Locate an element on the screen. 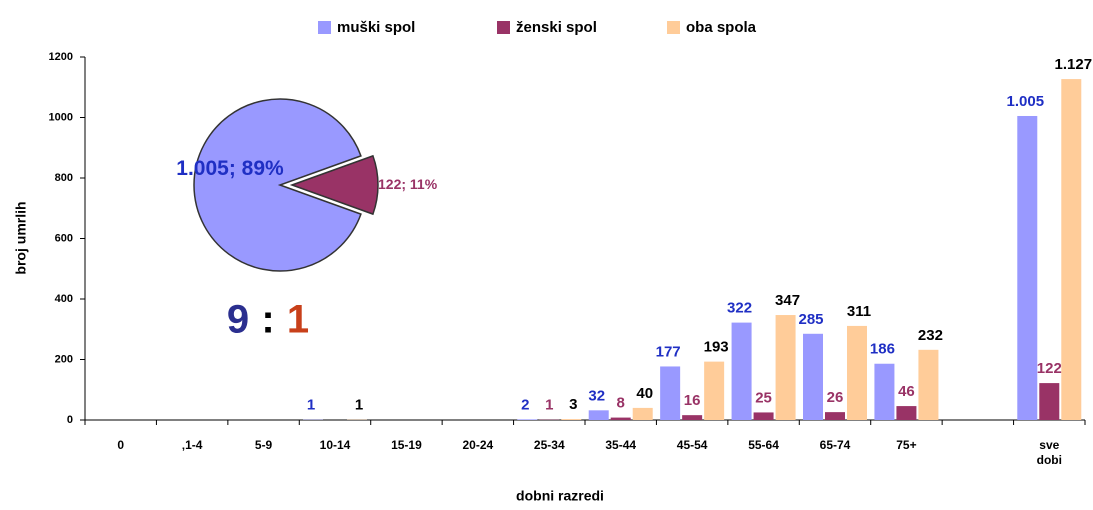 This screenshot has height=510, width=1093. data-label: 285 is located at coordinates (810, 319).